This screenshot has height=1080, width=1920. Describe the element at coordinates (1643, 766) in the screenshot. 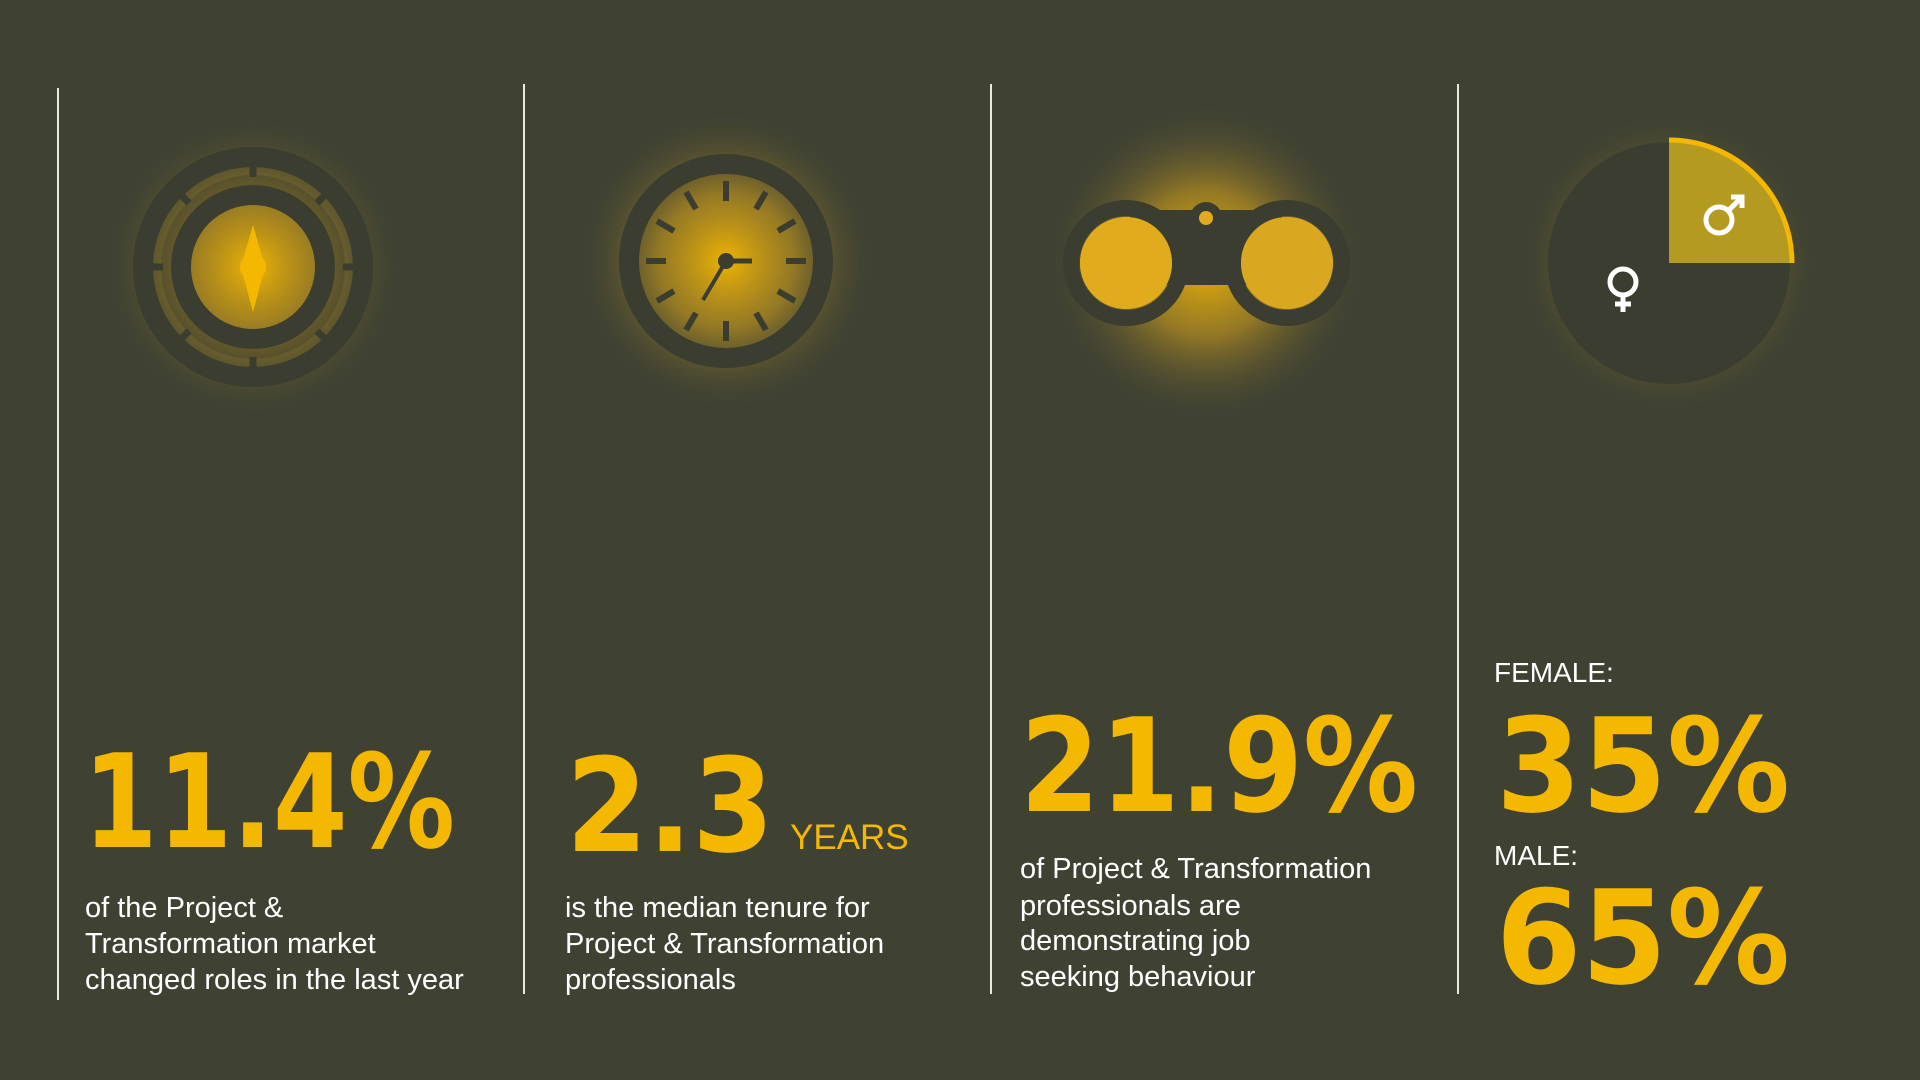

I see `female-value: 35%` at that location.